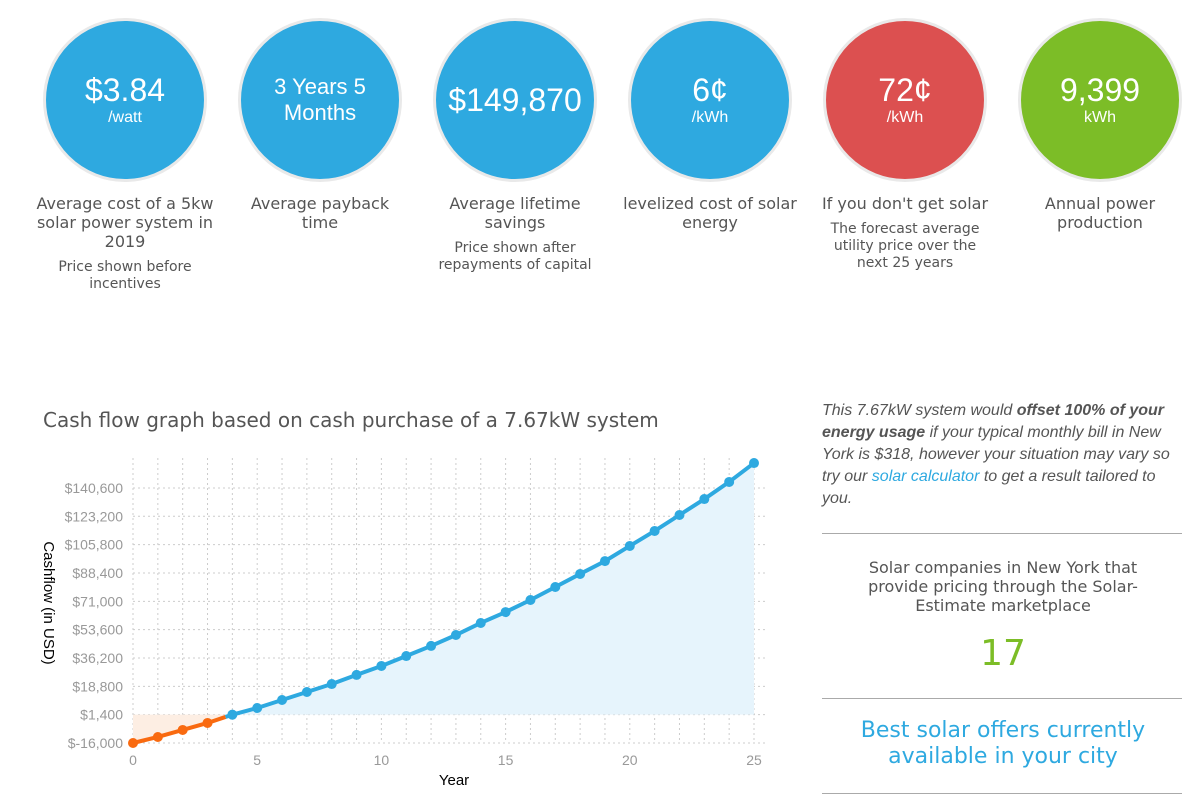 The image size is (1195, 800). I want to click on stat-value: 6¢, so click(710, 90).